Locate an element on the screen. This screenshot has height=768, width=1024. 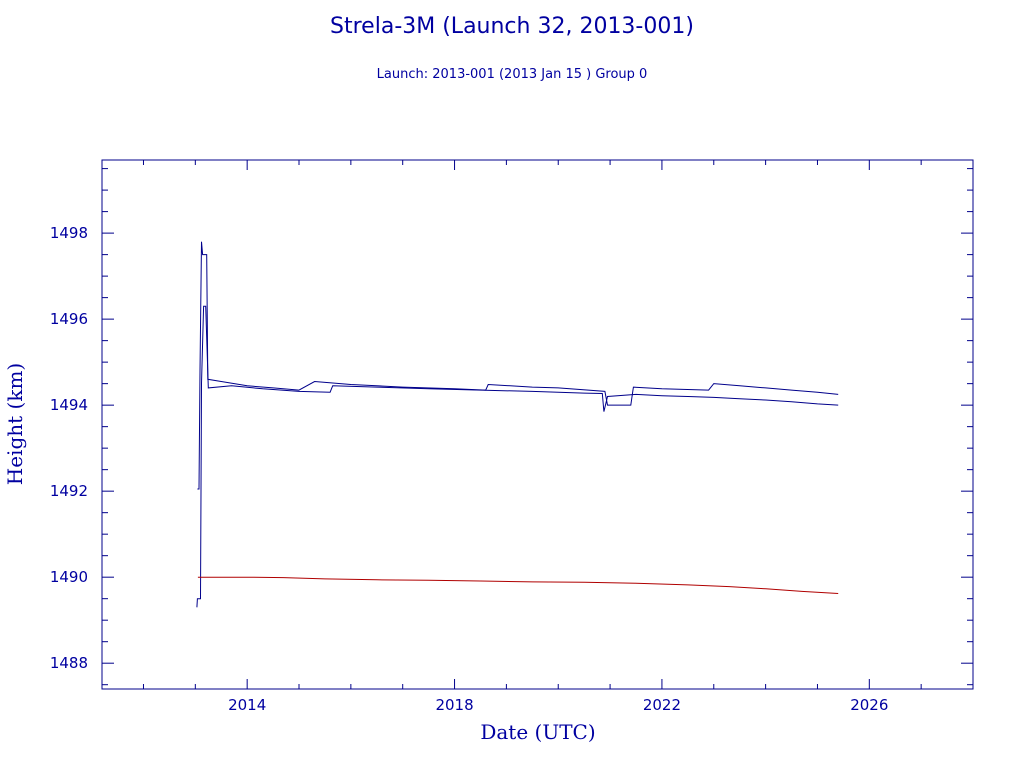
y-axis-label: Height (km) is located at coordinates (15, 424).